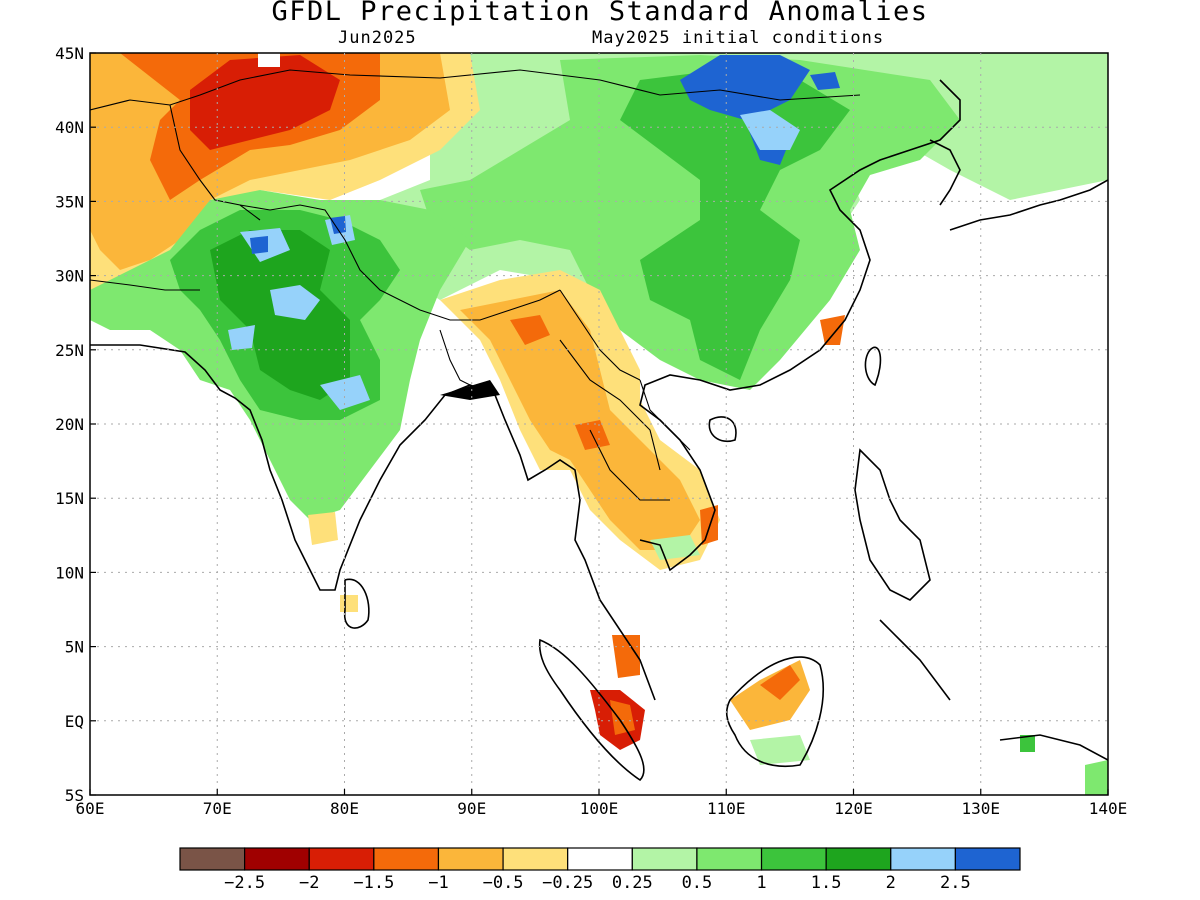  I want to click on region-sumatra-core, so click(622, 717).